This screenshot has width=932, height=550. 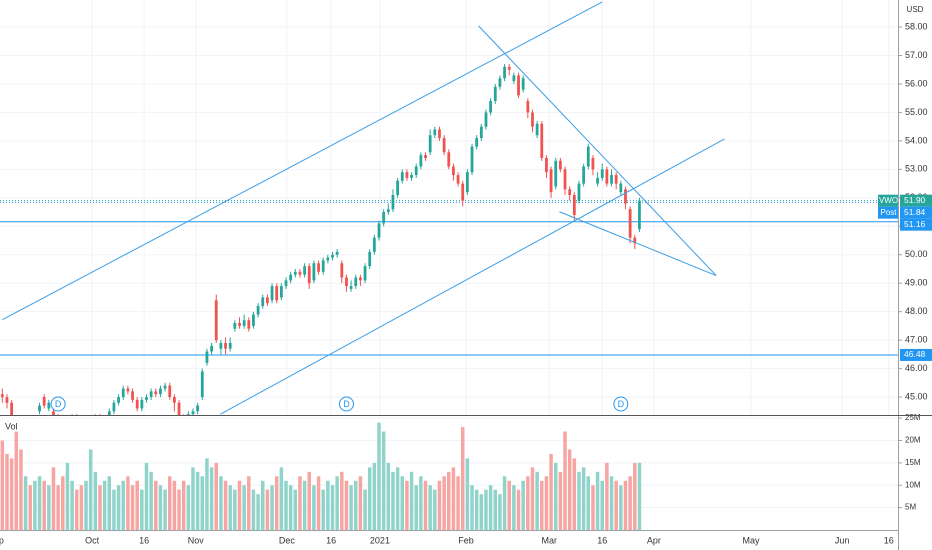 What do you see at coordinates (380, 540) in the screenshot?
I see `x-tick-label: 2021` at bounding box center [380, 540].